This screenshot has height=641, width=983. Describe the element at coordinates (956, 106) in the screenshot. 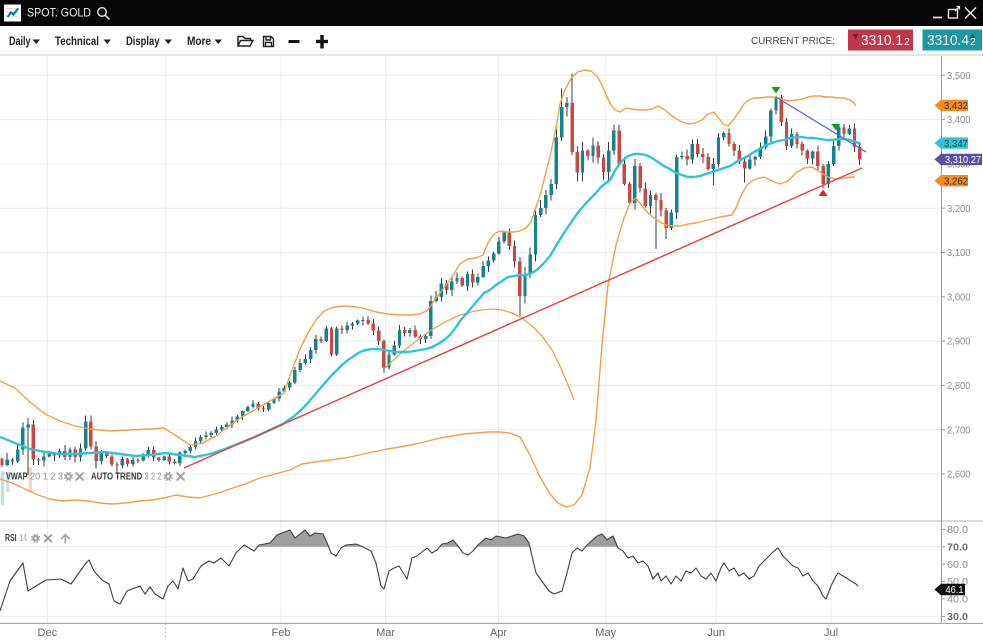

I see `svg-text: 3,432` at that location.